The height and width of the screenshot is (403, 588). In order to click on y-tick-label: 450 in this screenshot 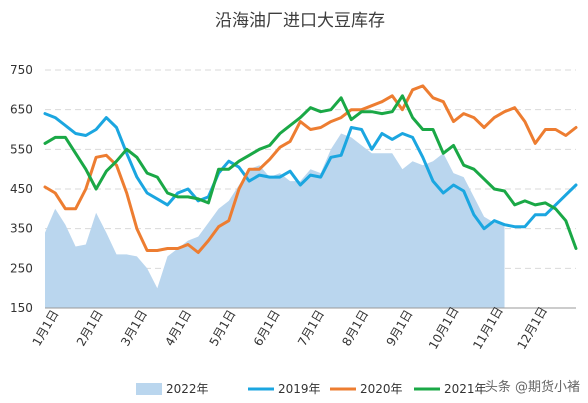, I will do `click(21, 189)`.